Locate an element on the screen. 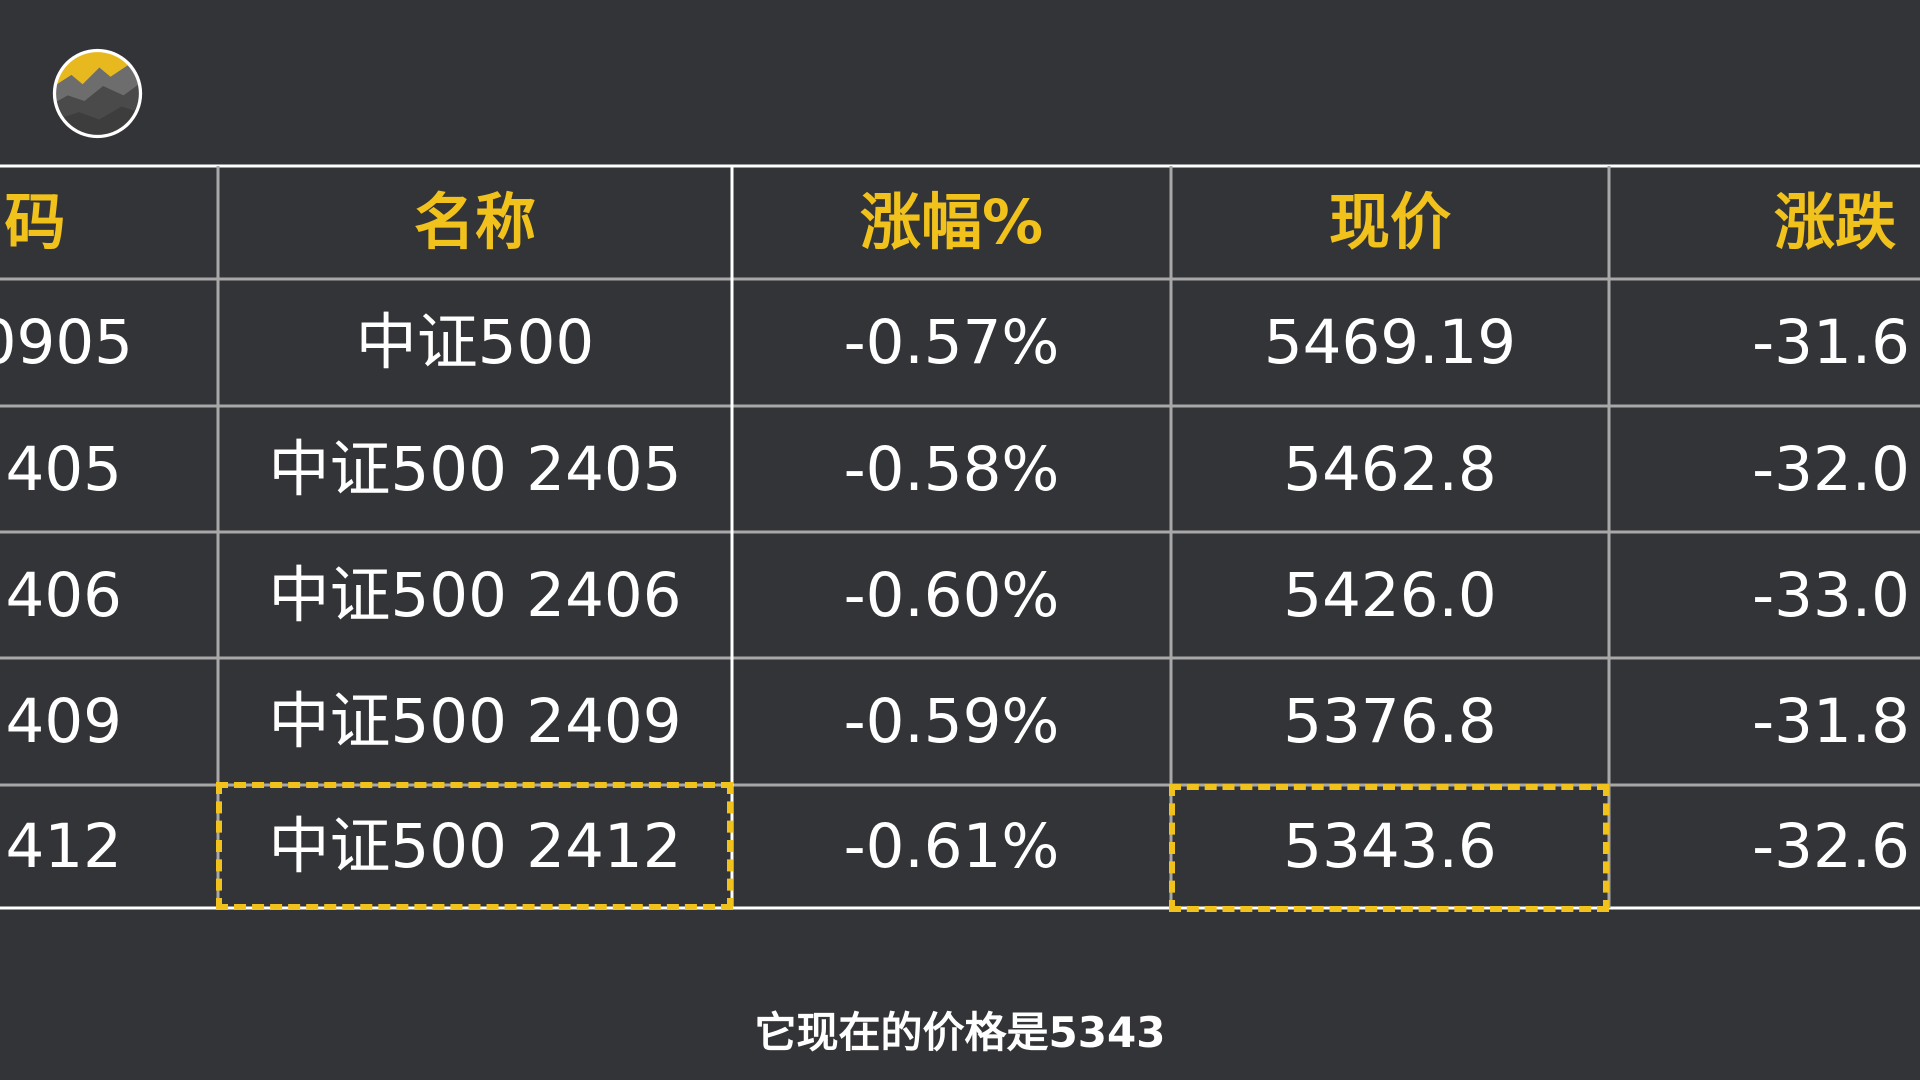  header-change-pct: 涨幅% is located at coordinates (951, 222).